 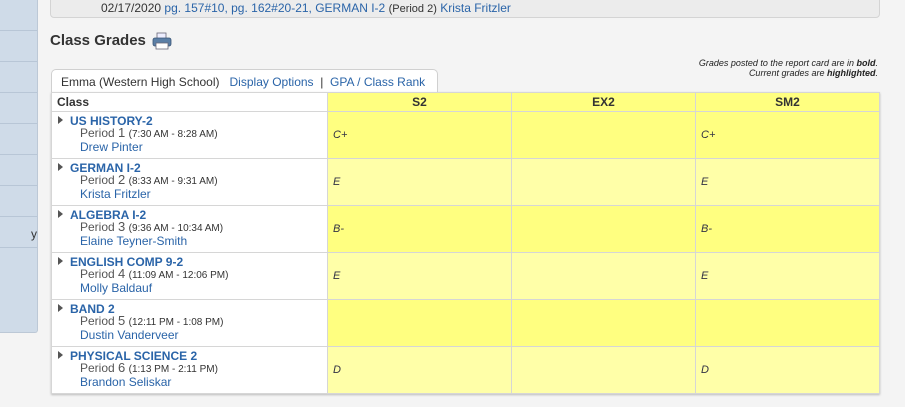 What do you see at coordinates (149, 179) in the screenshot?
I see `period-info: Period 2 (8:33 AM - 9:31 AM)` at bounding box center [149, 179].